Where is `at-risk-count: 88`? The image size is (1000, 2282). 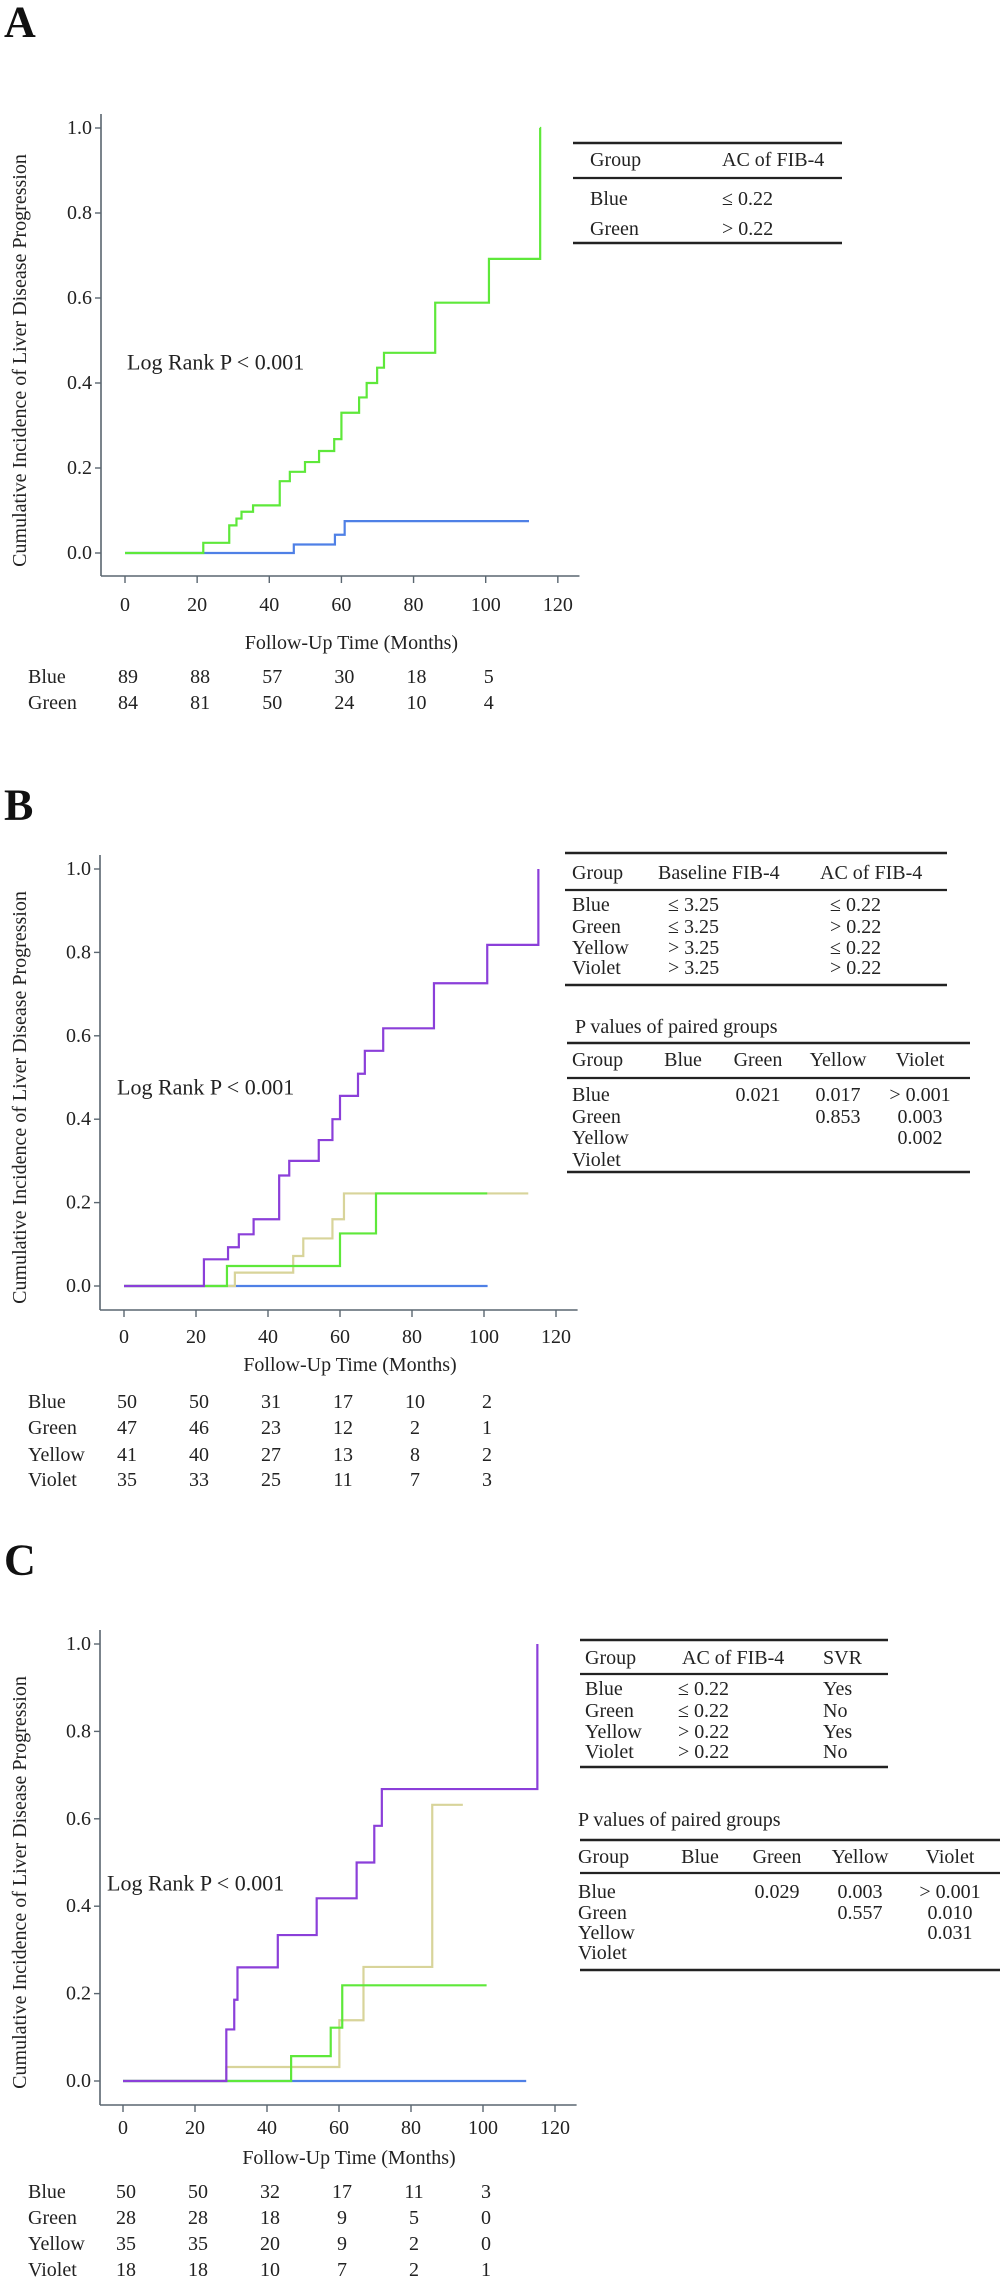 at-risk-count: 88 is located at coordinates (200, 677).